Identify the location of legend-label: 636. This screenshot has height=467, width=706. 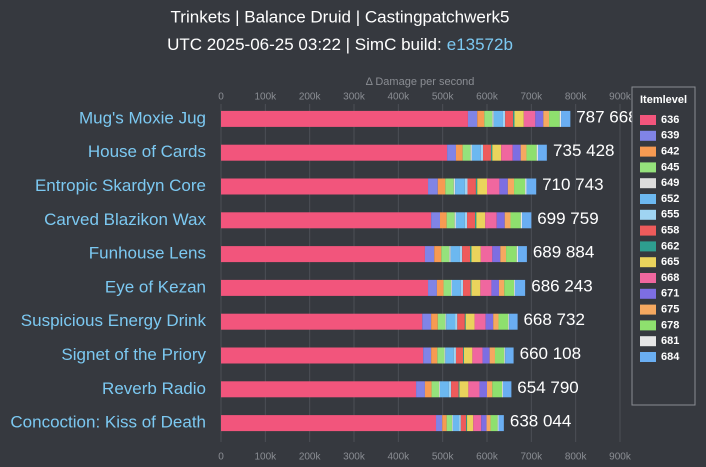
(670, 120).